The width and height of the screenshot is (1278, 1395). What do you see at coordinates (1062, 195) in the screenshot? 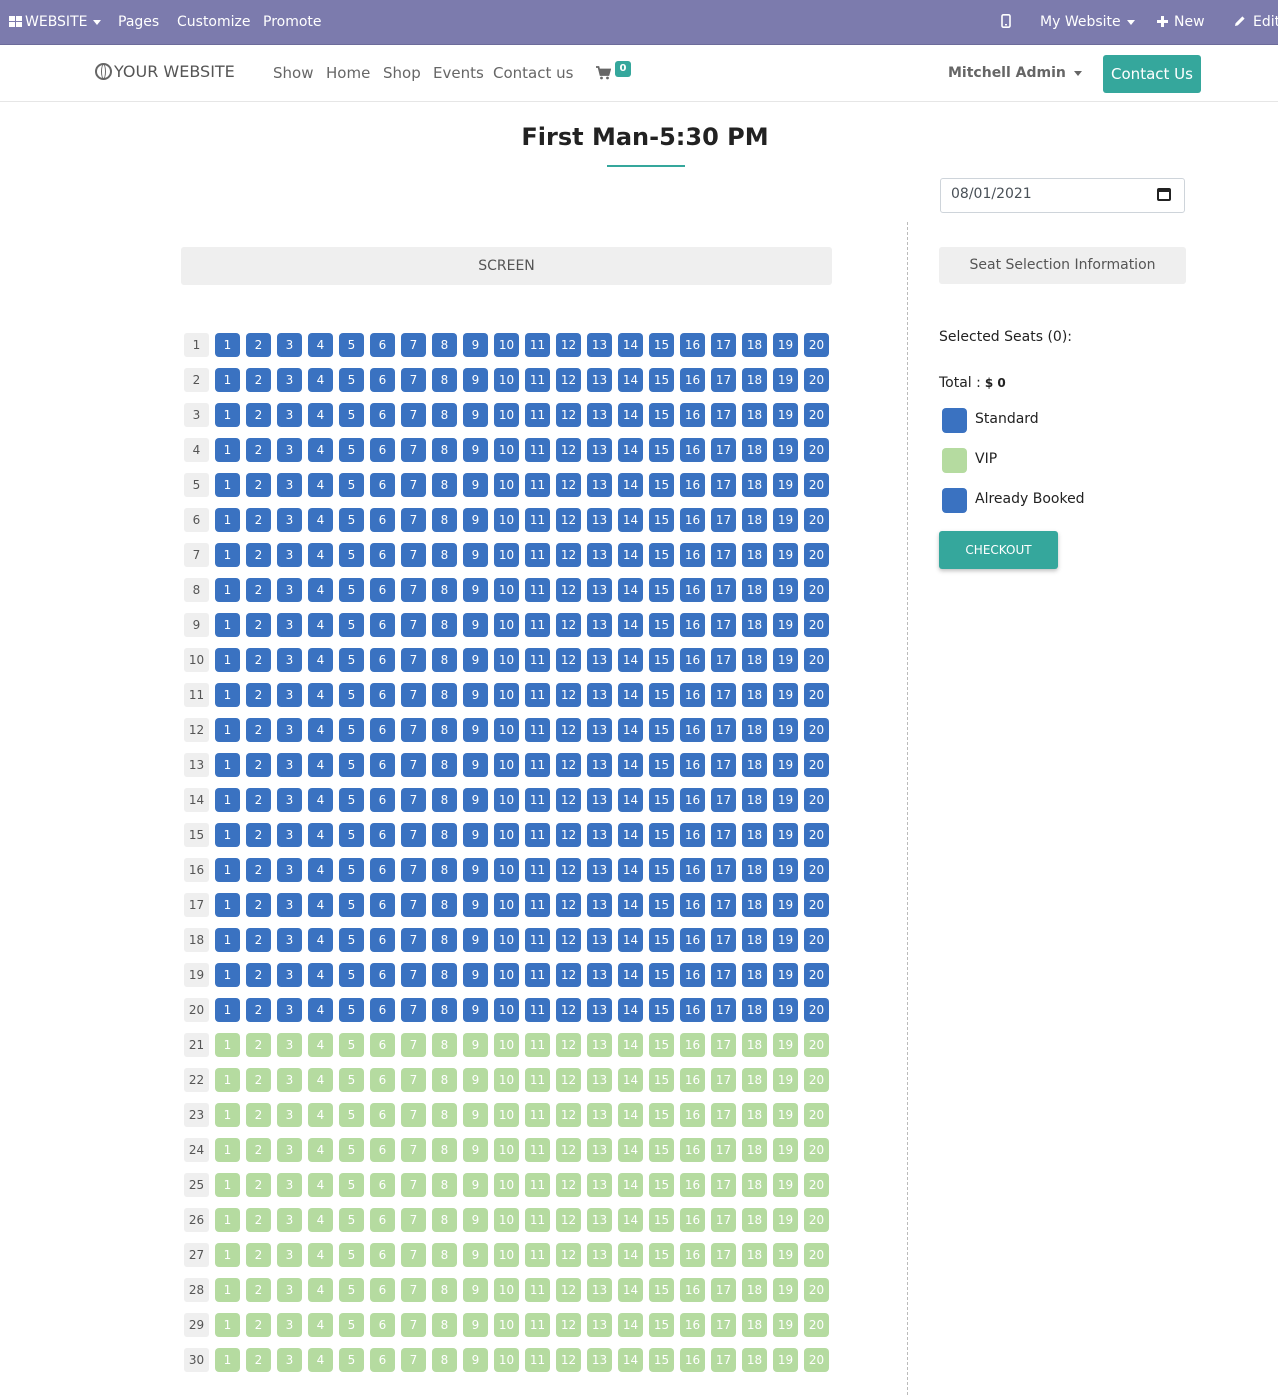
I see `date-input: 08/01/2021` at bounding box center [1062, 195].